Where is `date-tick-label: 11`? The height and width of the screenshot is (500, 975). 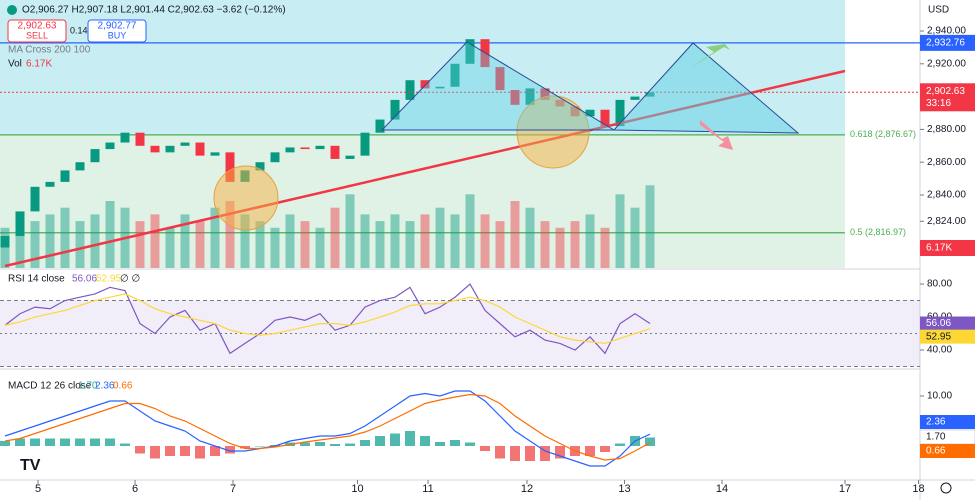 date-tick-label: 11 is located at coordinates (427, 489).